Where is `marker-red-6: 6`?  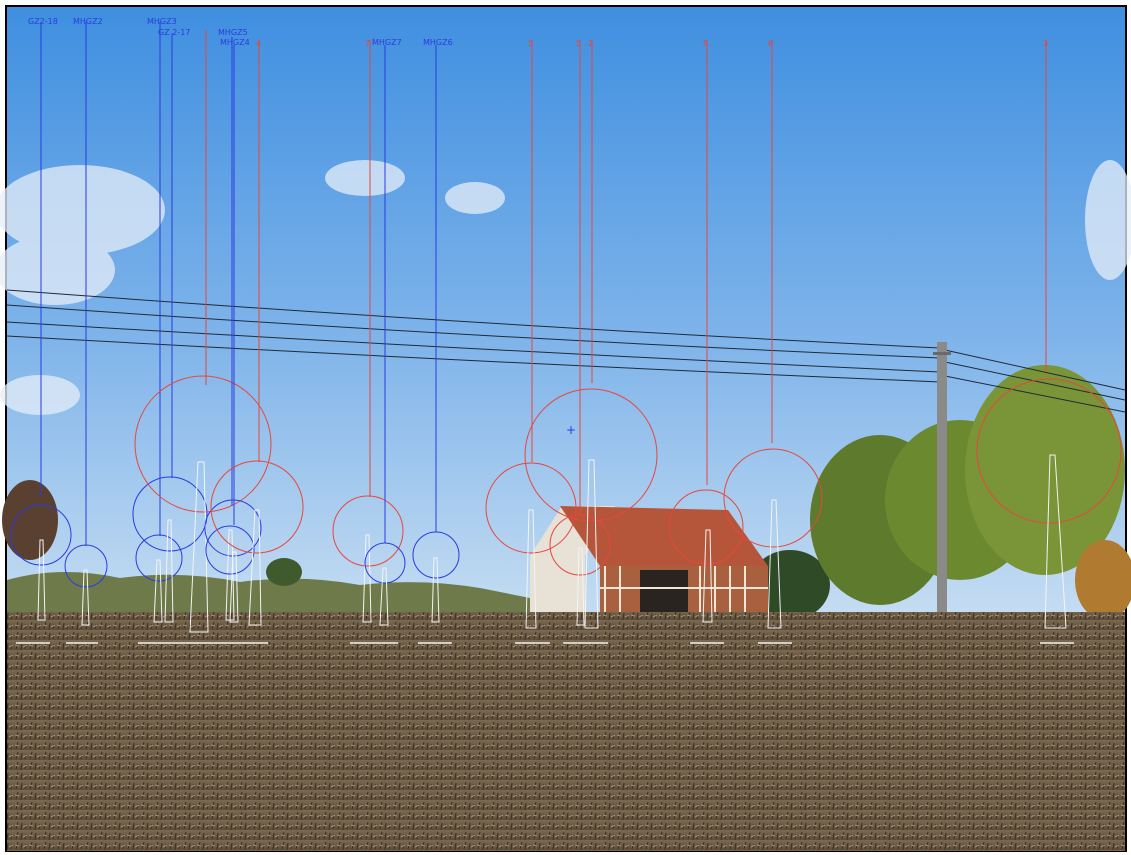
marker-red-6: 6 is located at coordinates (773, 334).